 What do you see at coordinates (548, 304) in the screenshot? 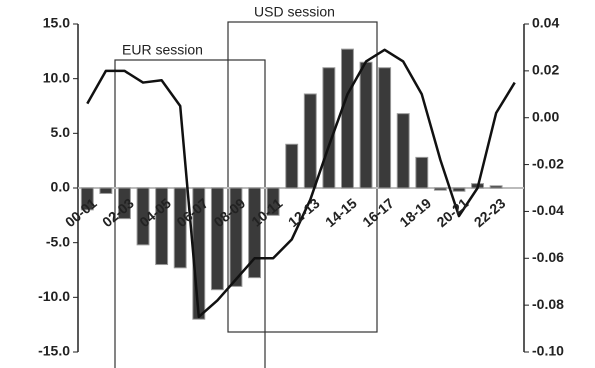
I see `y2-tick-label: -0.08` at bounding box center [548, 304].